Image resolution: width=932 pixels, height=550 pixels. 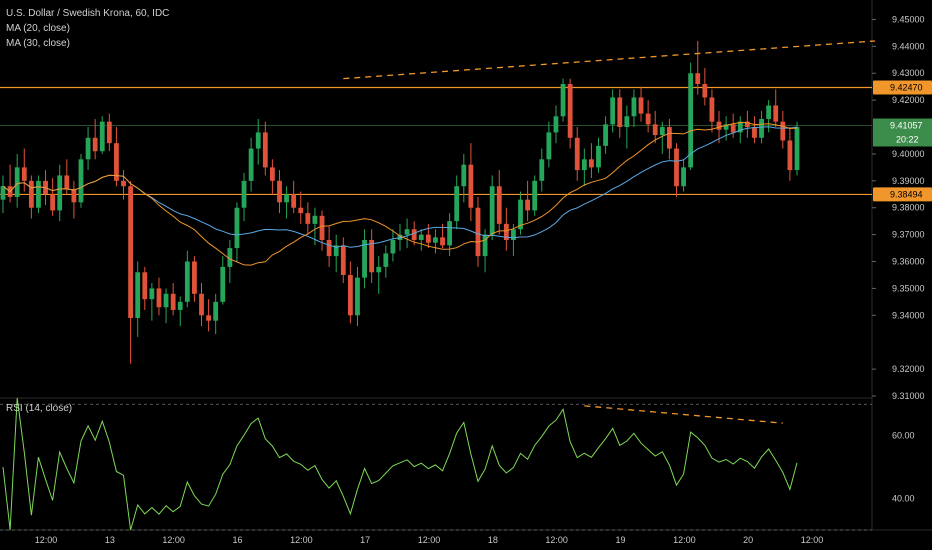 What do you see at coordinates (365, 540) in the screenshot?
I see `time-tick-label: 17` at bounding box center [365, 540].